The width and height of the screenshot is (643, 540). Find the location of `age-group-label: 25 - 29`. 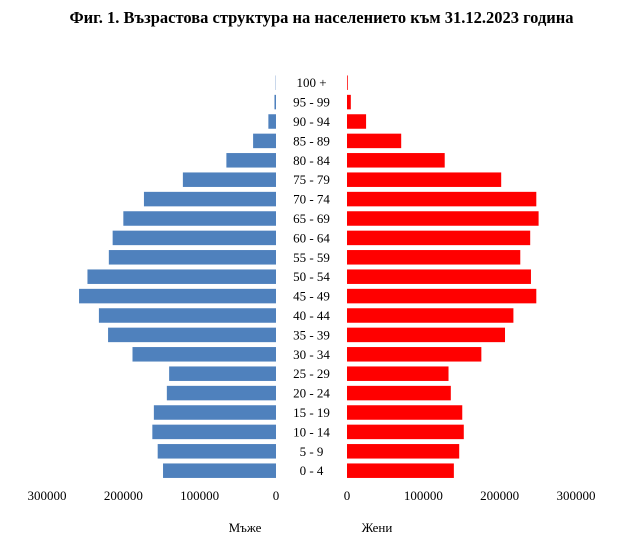

age-group-label: 25 - 29 is located at coordinates (311, 373).